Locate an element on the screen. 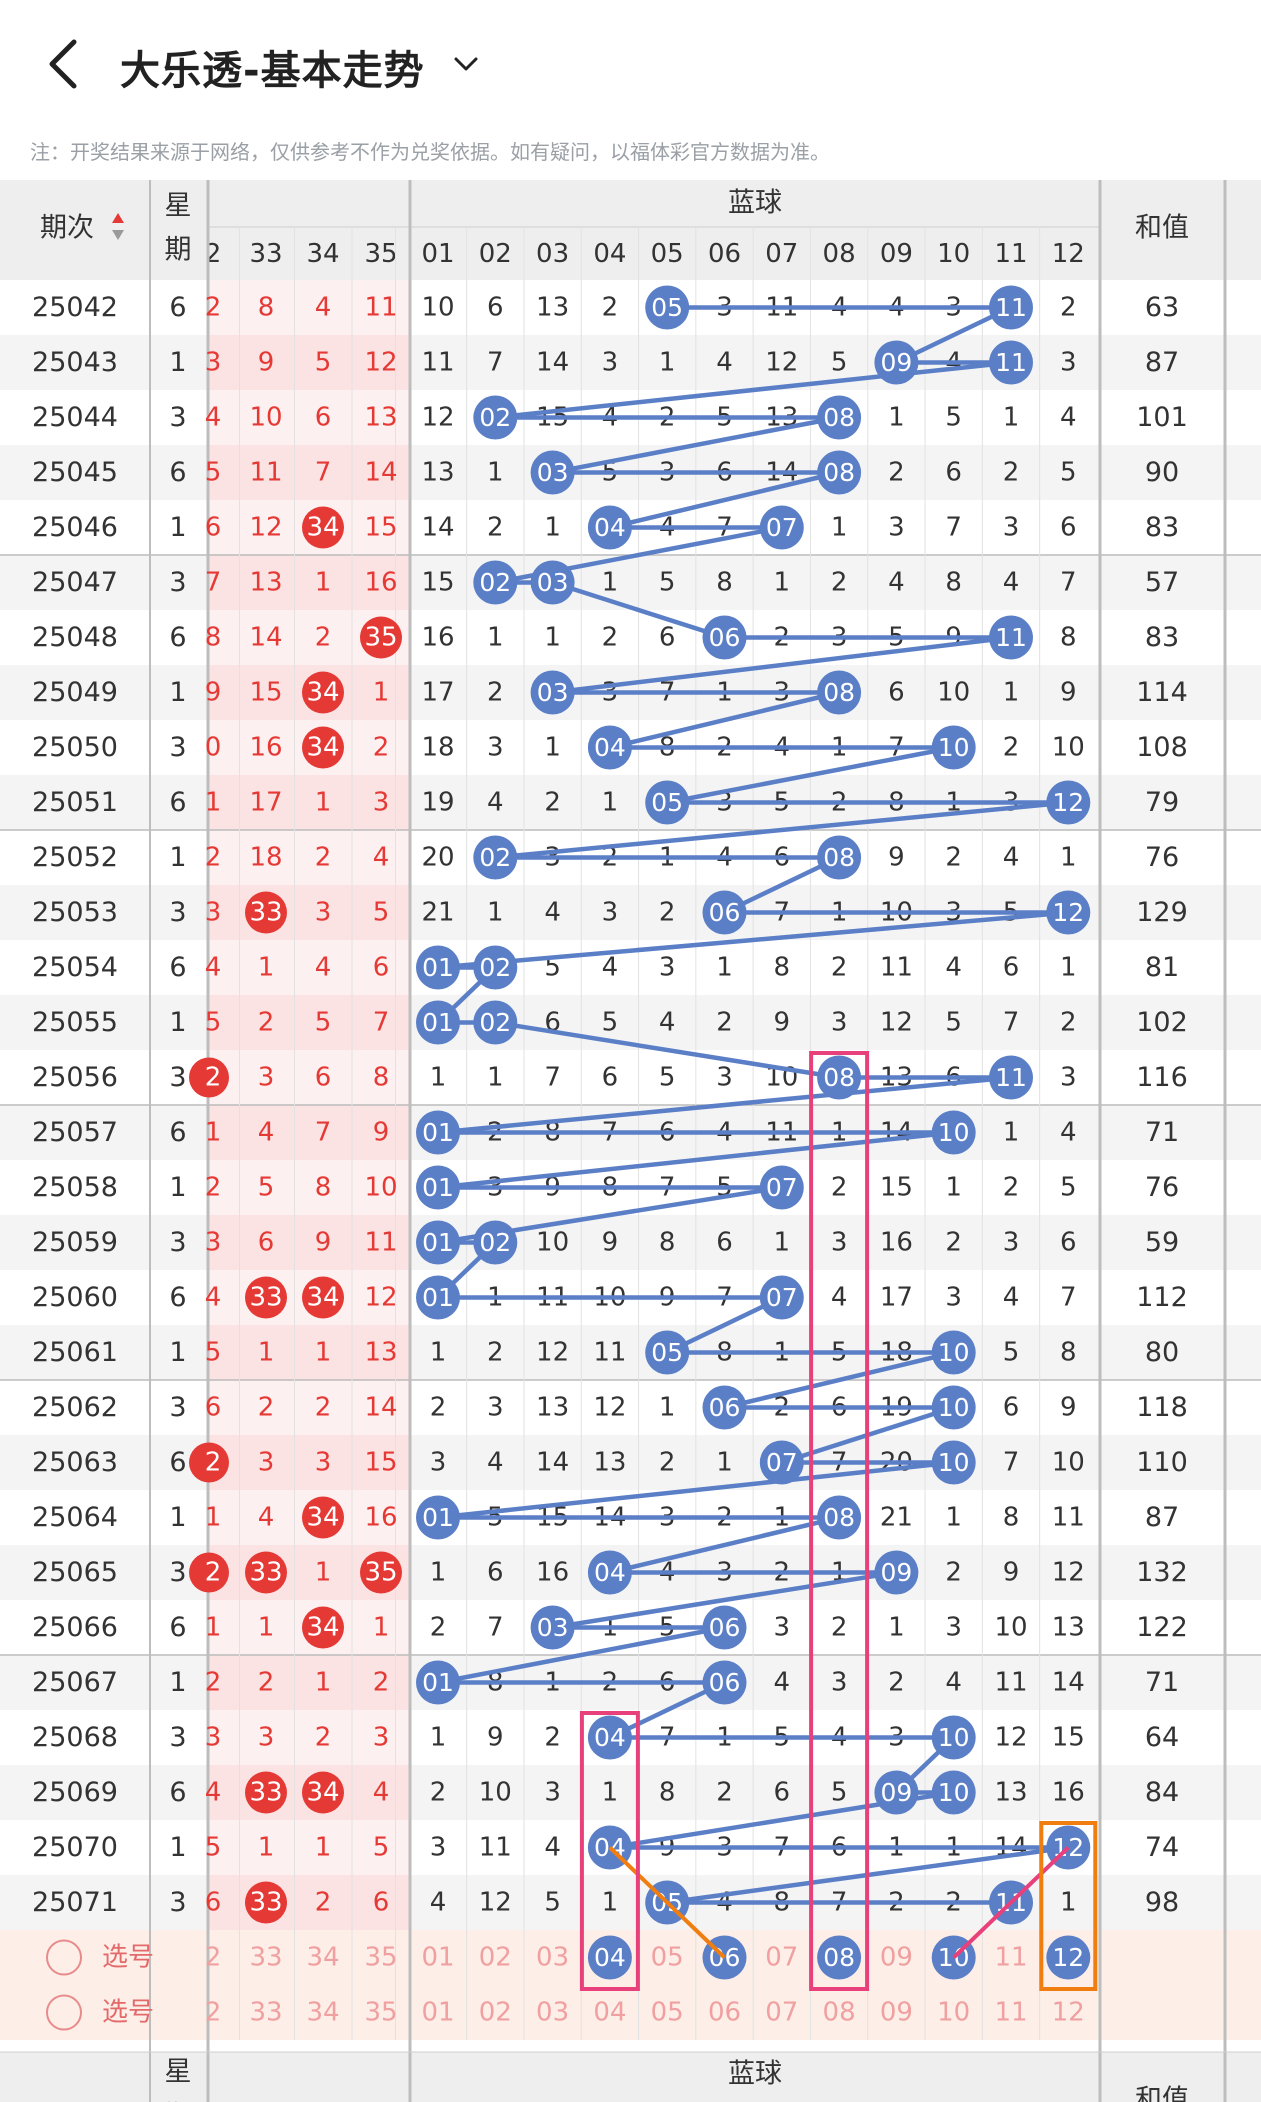  red-hit-ball is located at coordinates (381, 1572).